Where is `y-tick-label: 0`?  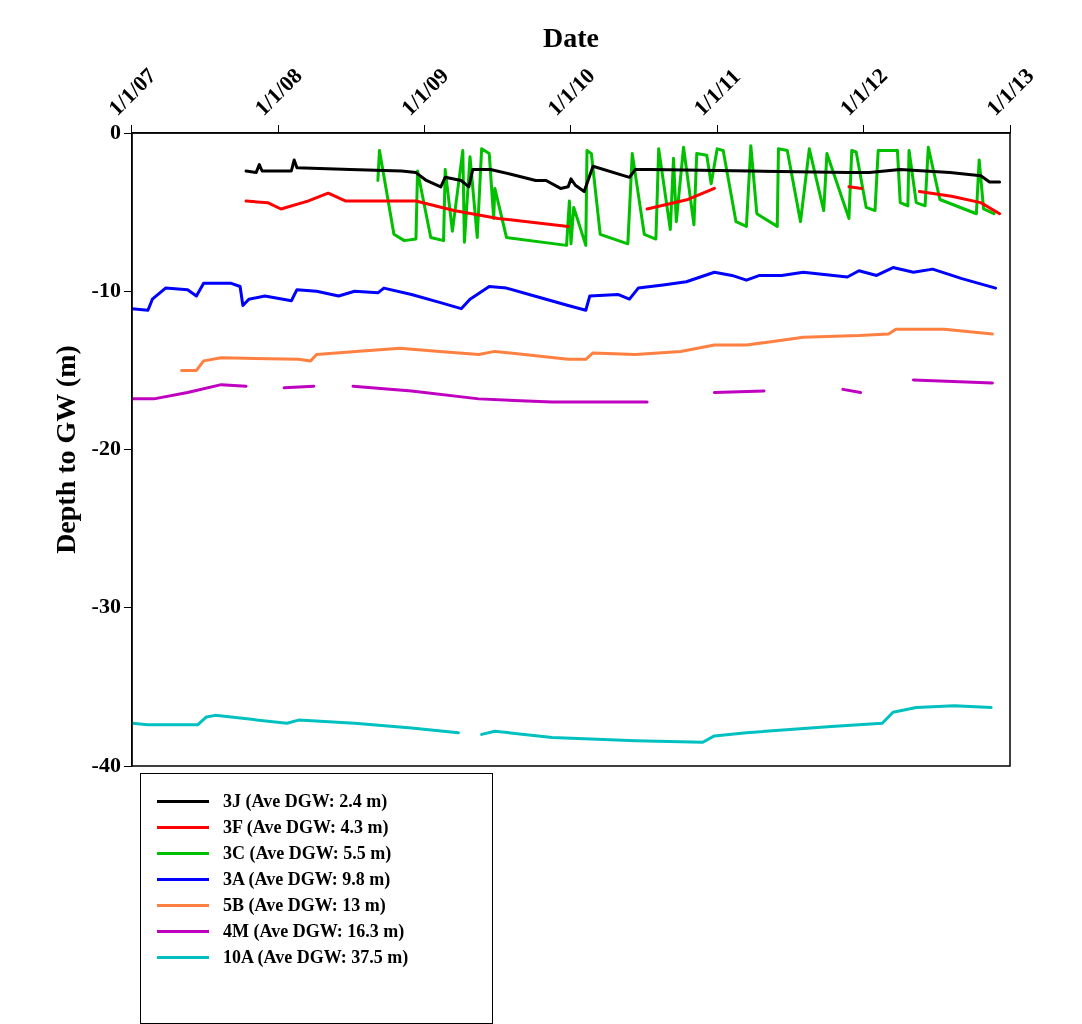 y-tick-label: 0 is located at coordinates (115, 131).